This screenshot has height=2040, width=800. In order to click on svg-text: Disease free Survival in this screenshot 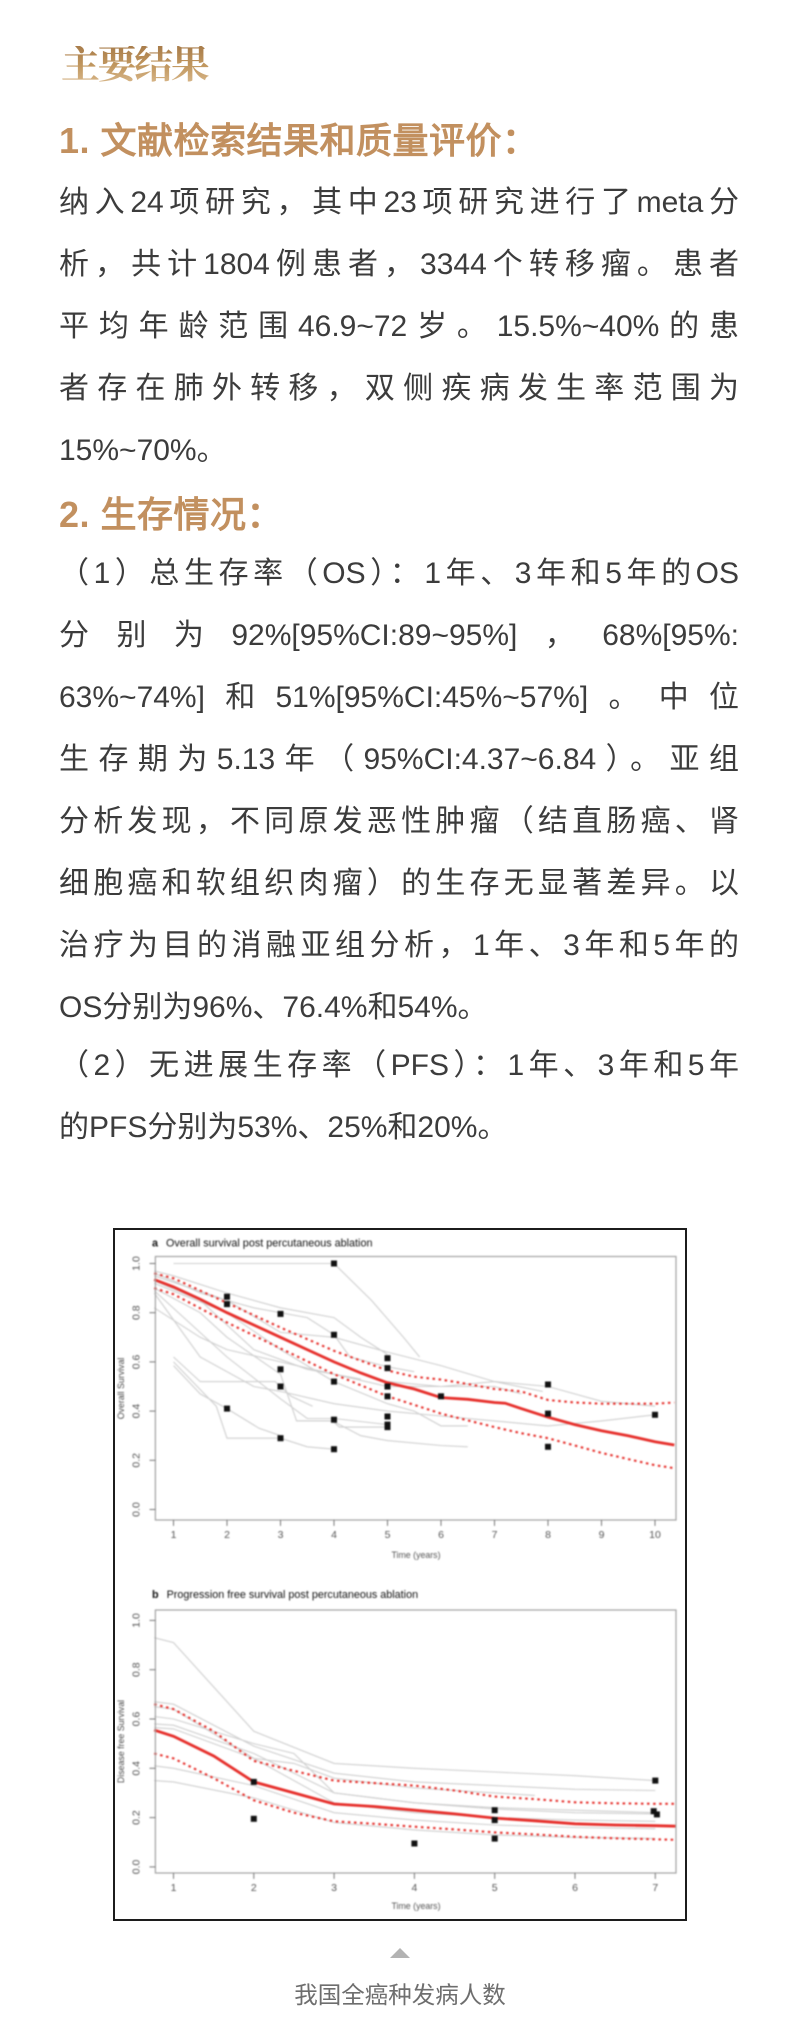, I will do `click(121, 1741)`.